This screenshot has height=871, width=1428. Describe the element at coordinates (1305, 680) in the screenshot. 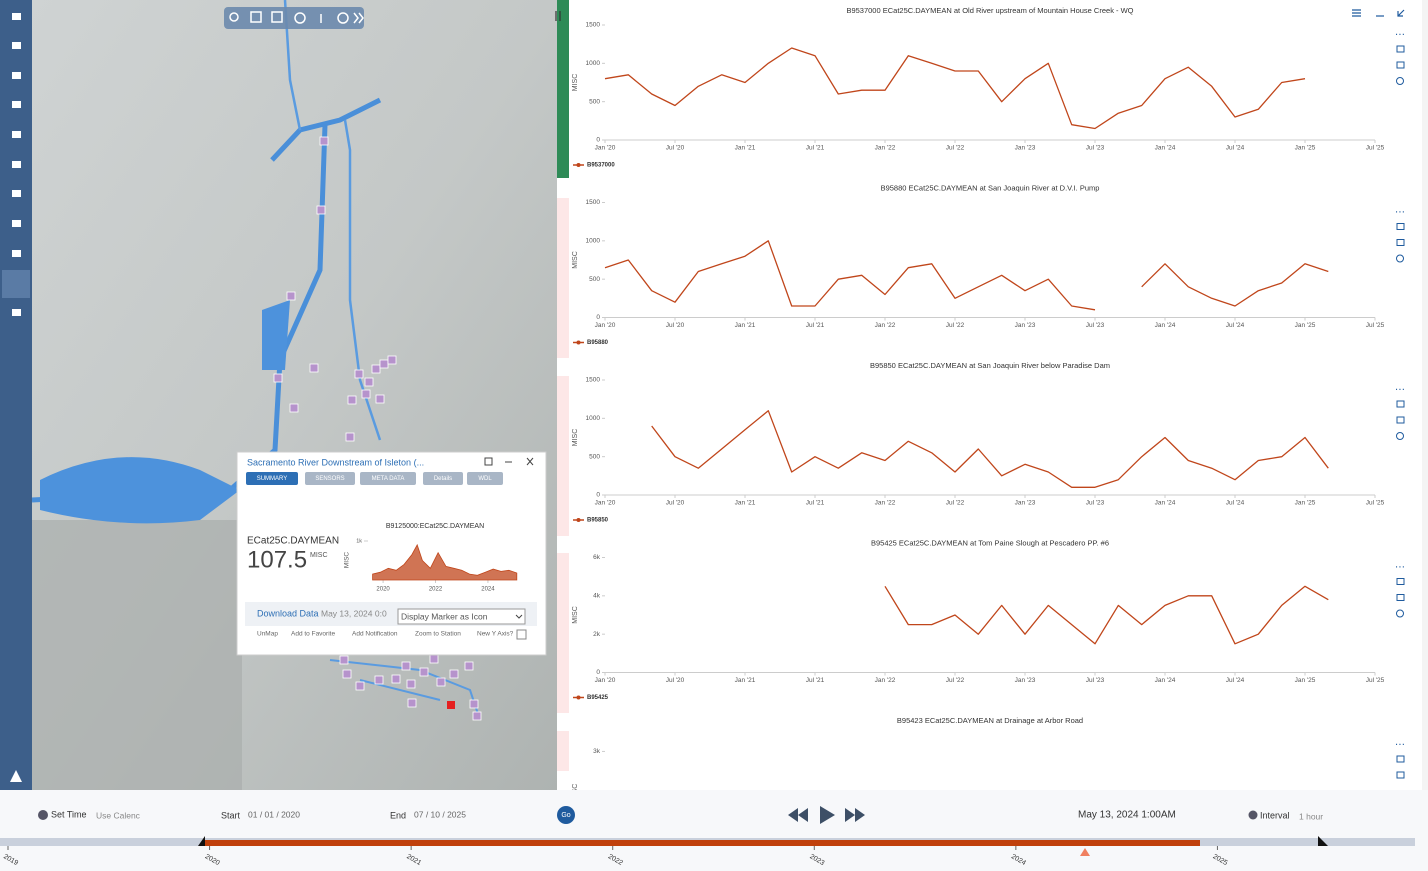

I see `x-tick-label: Jan '25` at that location.